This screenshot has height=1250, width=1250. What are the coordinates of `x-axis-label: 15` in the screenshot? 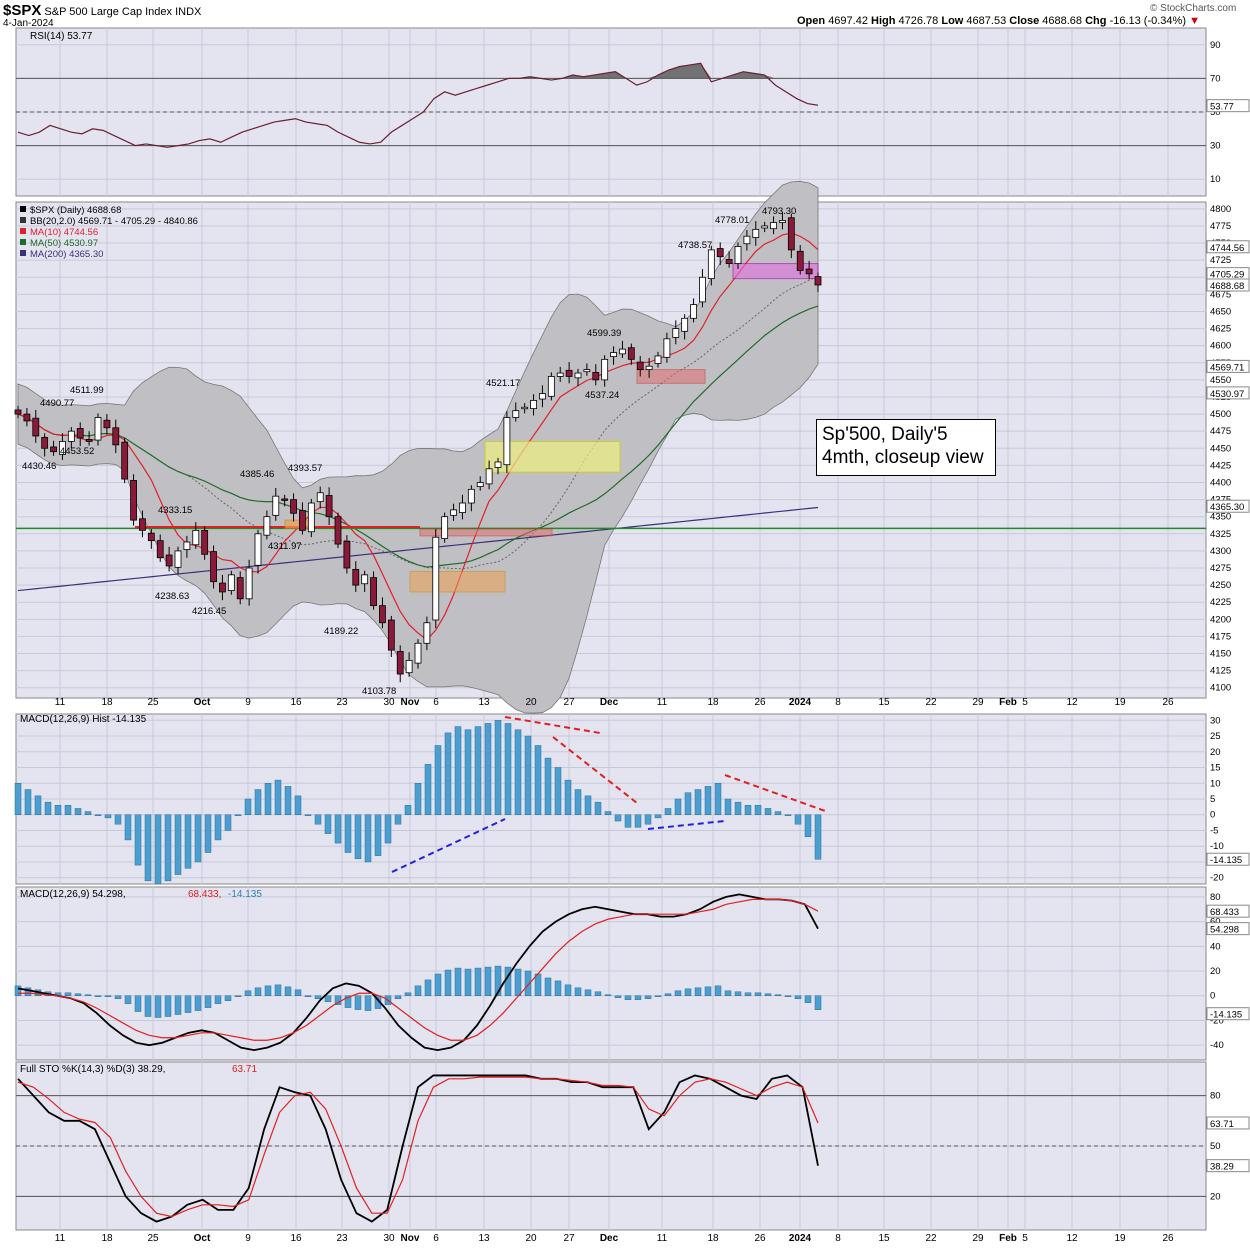 It's located at (884, 702).